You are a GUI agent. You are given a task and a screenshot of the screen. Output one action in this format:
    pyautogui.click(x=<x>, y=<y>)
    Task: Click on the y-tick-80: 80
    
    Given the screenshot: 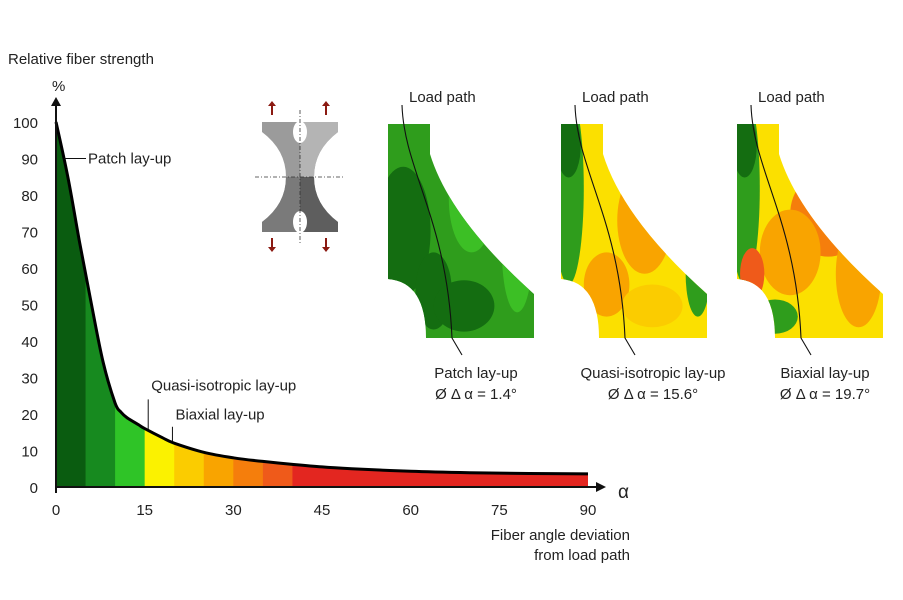 What is the action you would take?
    pyautogui.click(x=29, y=196)
    